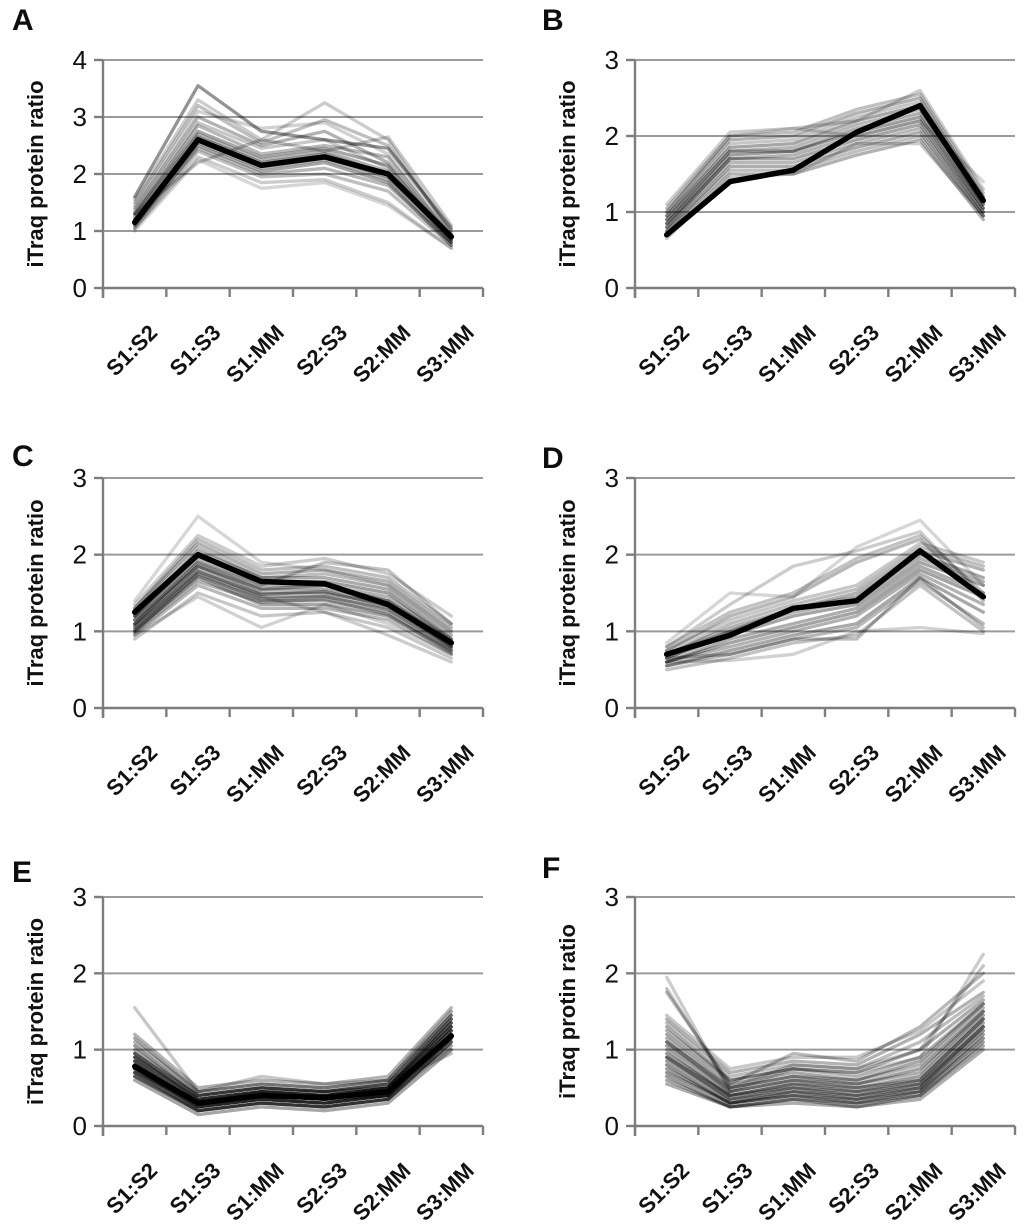  What do you see at coordinates (612, 1126) in the screenshot?
I see `y-tick-label: 0` at bounding box center [612, 1126].